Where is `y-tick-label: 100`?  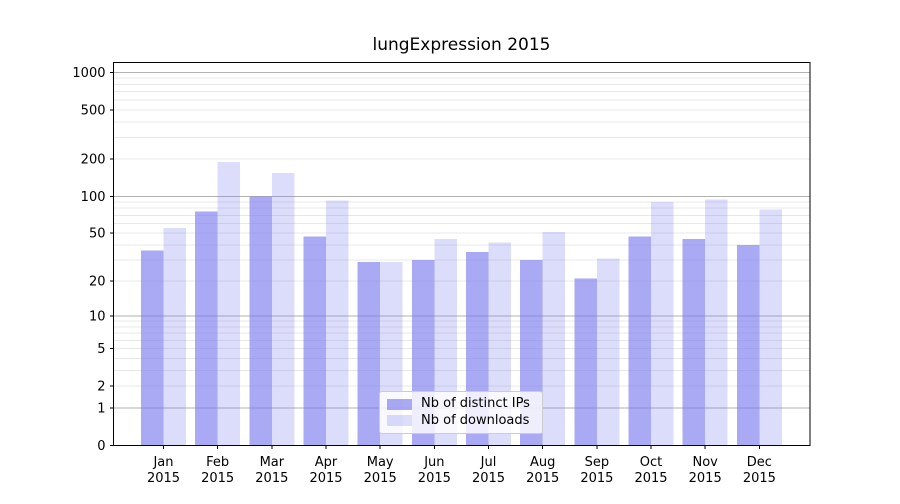 y-tick-label: 100 is located at coordinates (93, 197).